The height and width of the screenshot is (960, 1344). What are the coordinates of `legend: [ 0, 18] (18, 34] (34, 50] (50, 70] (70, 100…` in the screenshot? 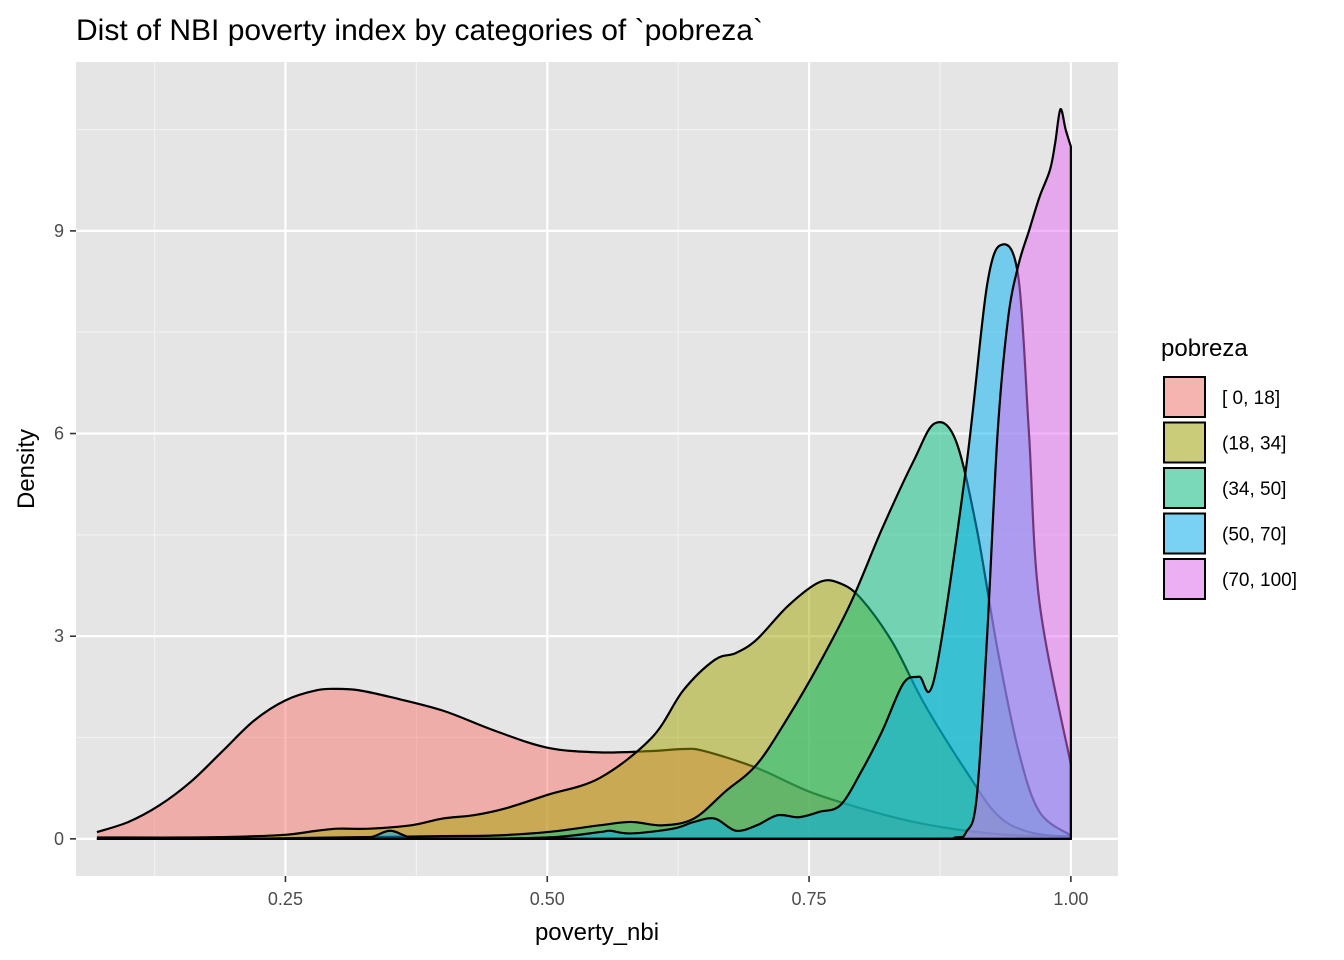 It's located at (1230, 488).